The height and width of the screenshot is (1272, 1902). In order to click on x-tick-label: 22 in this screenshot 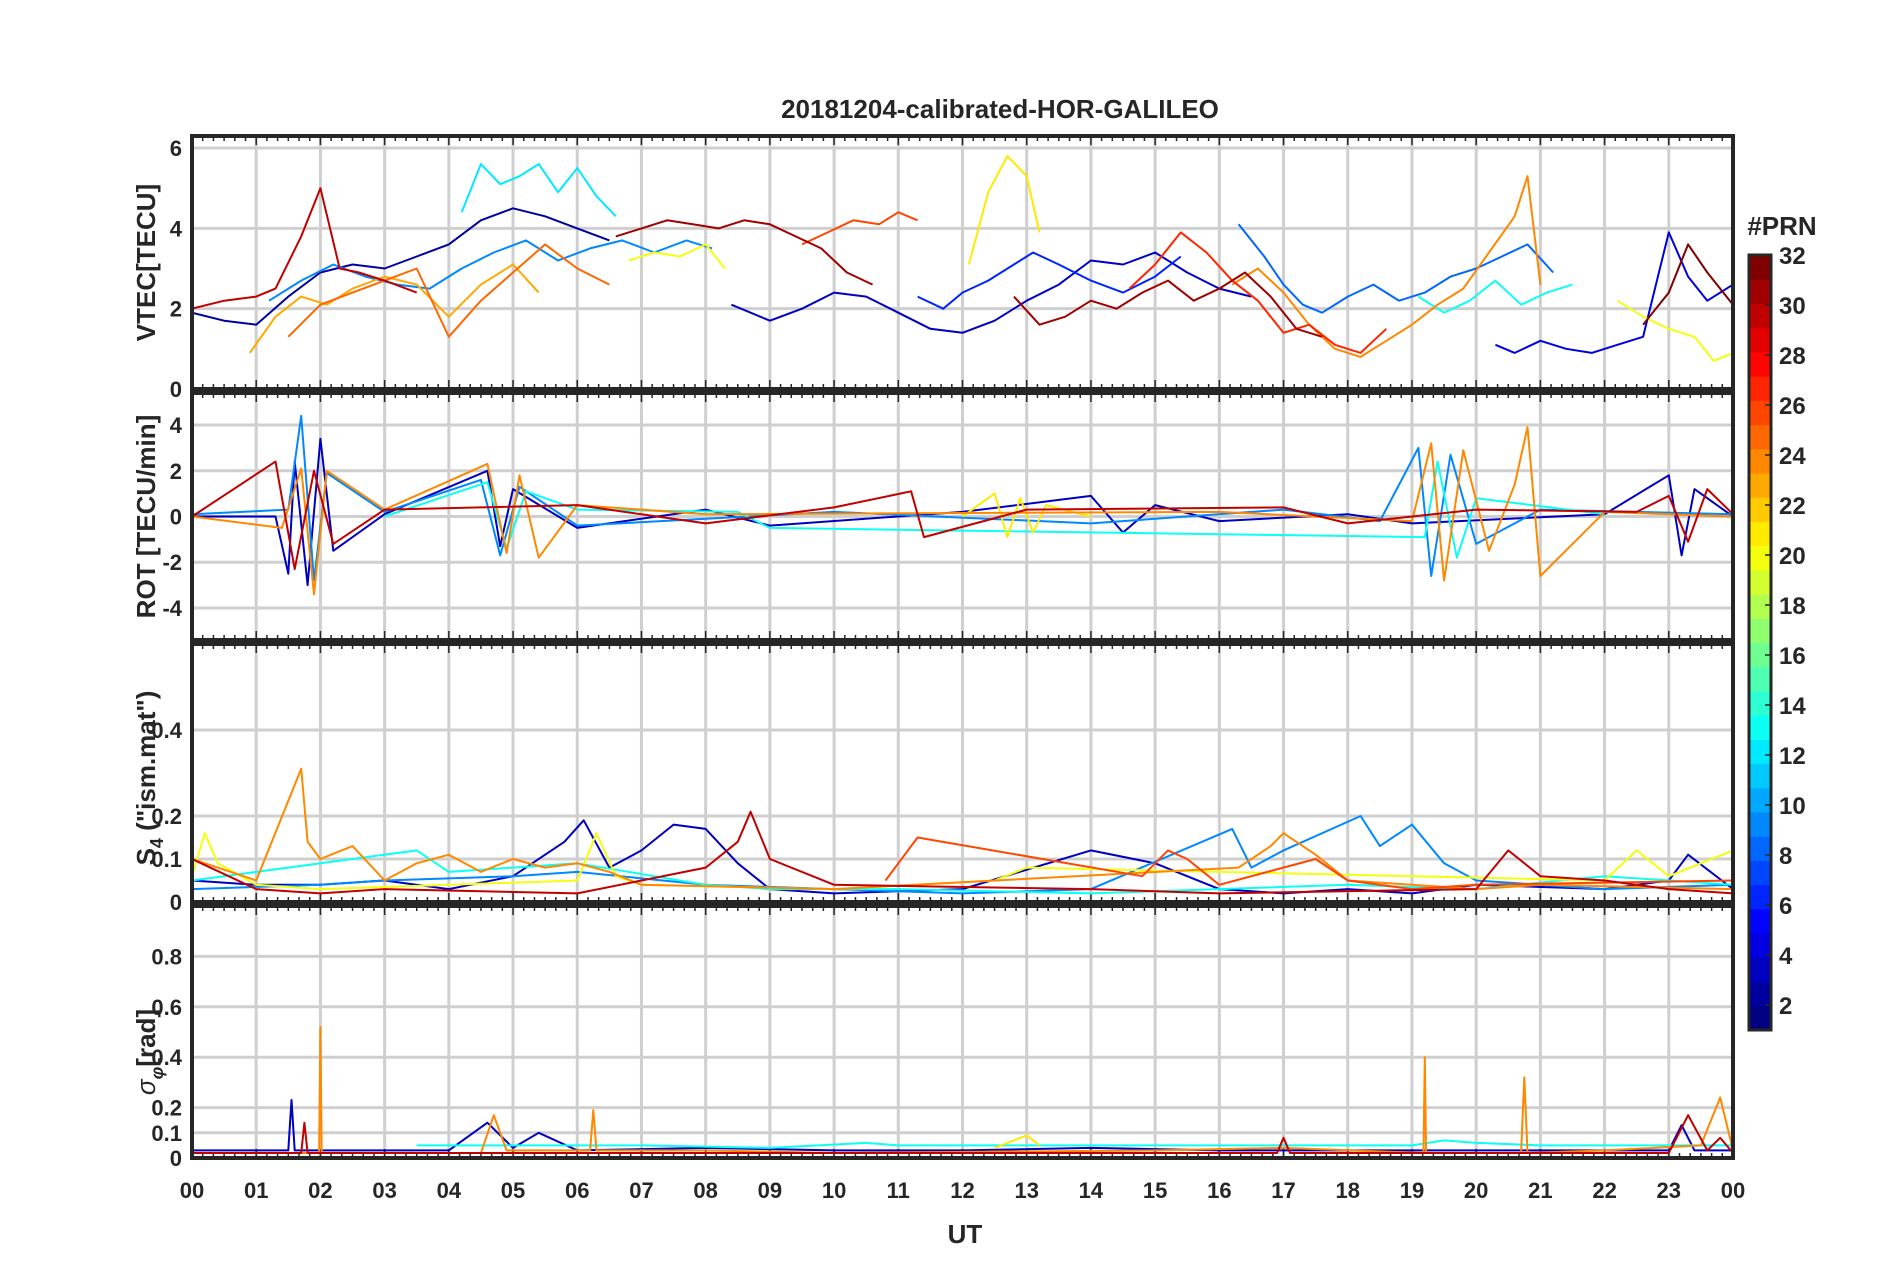, I will do `click(1604, 1190)`.